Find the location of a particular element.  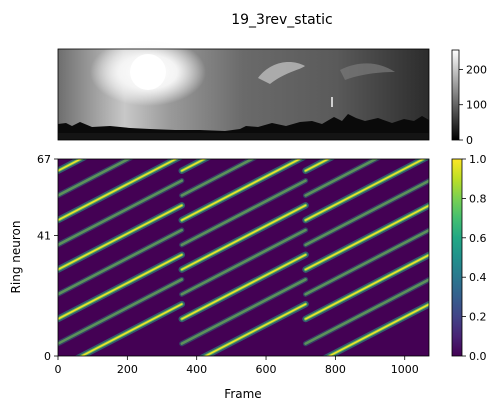

x-tick-label: 0 is located at coordinates (58, 369).